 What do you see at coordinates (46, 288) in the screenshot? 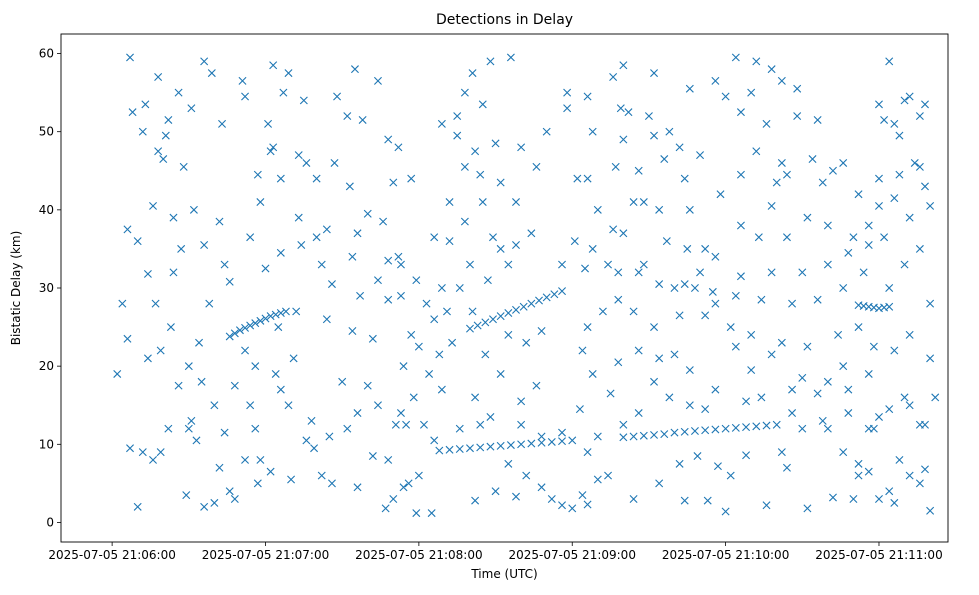
I see `y-tick-label: 30` at bounding box center [46, 288].